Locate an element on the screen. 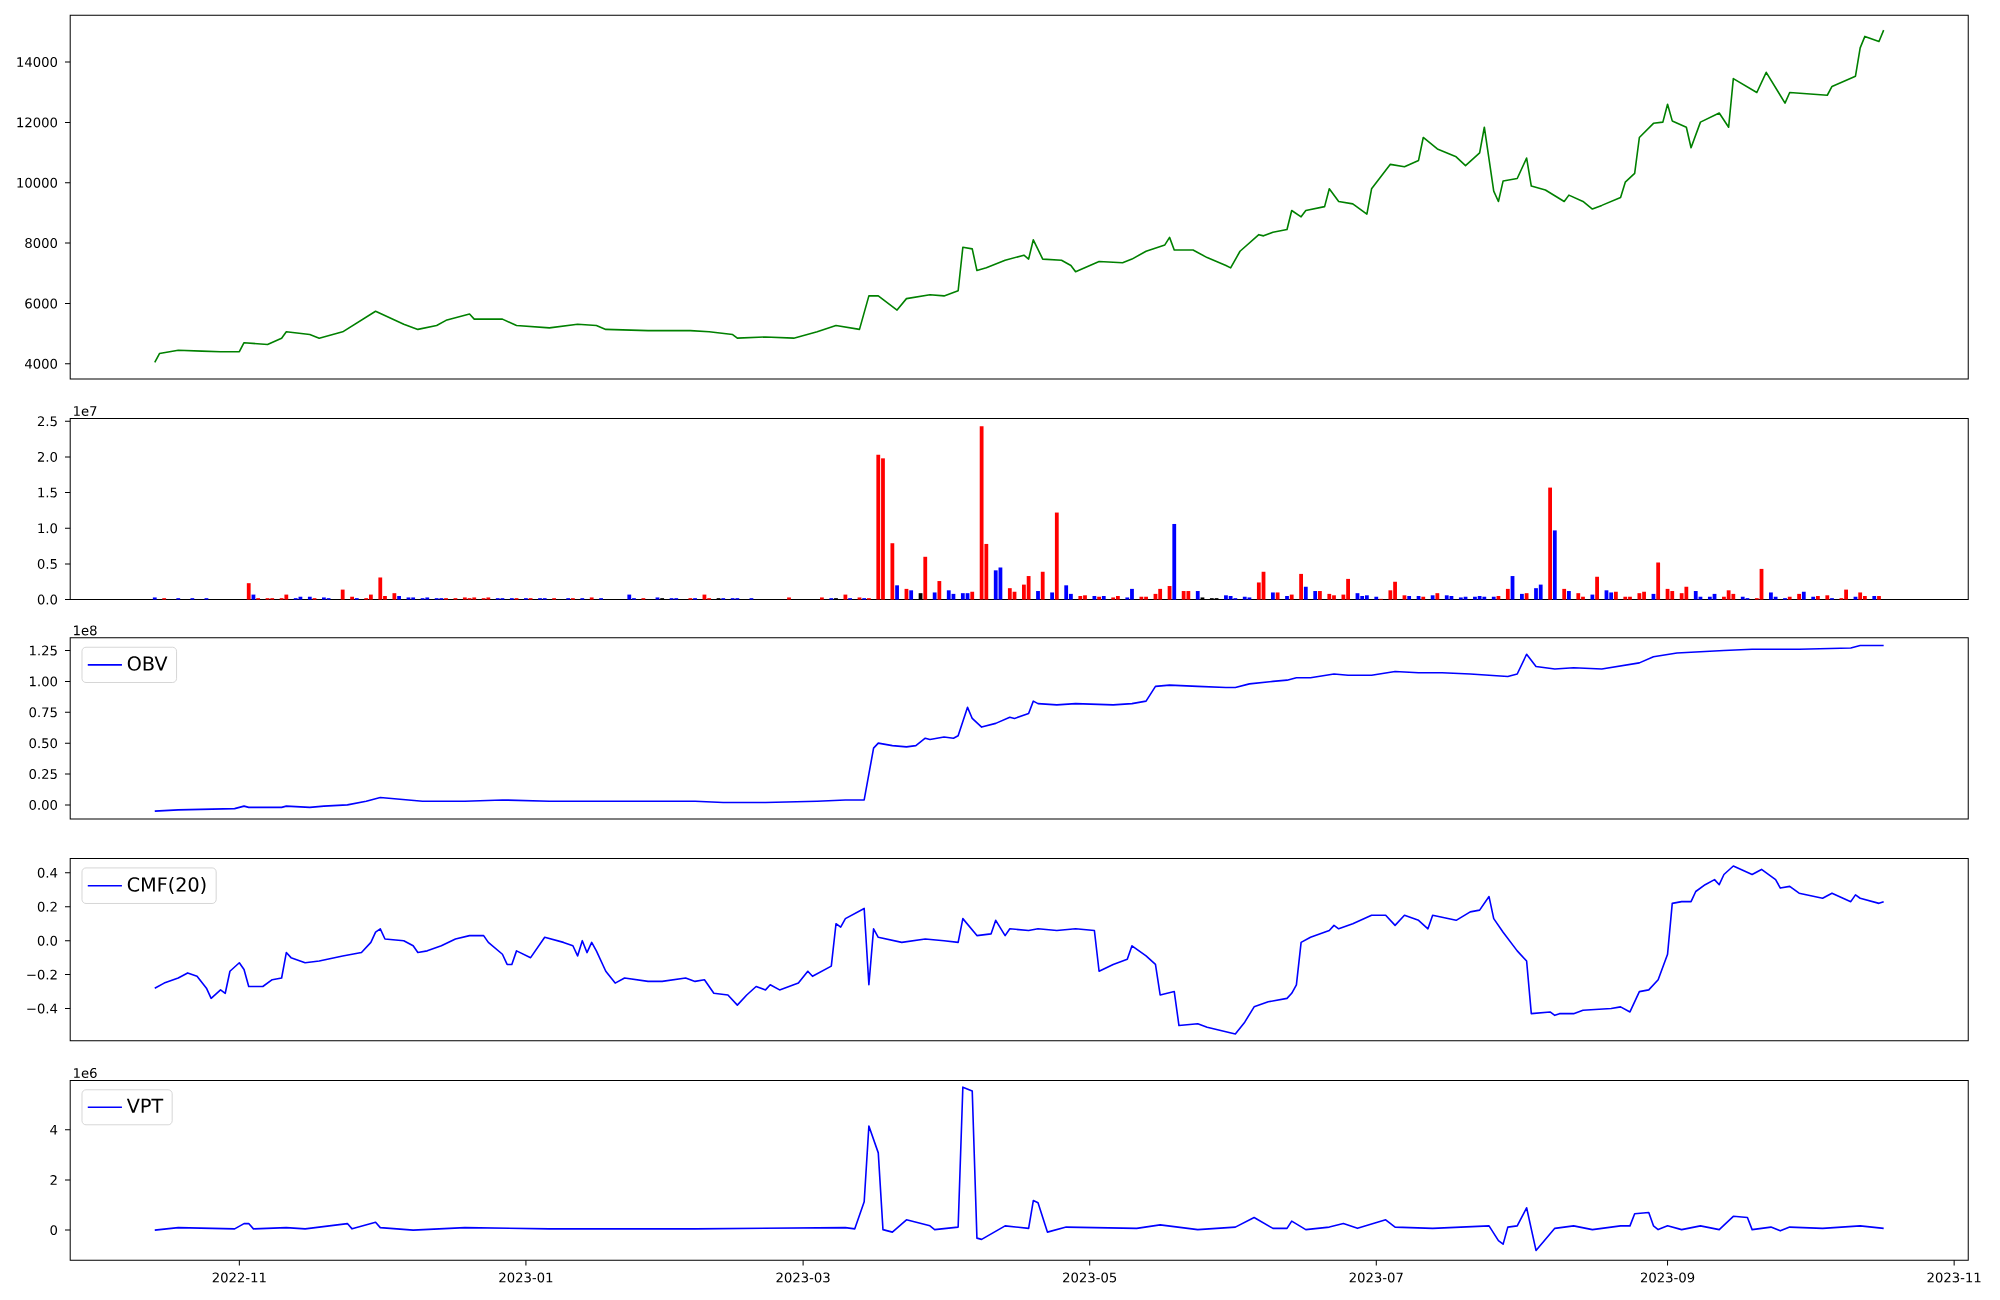  x-tick-label: 2023-01 is located at coordinates (526, 1277).